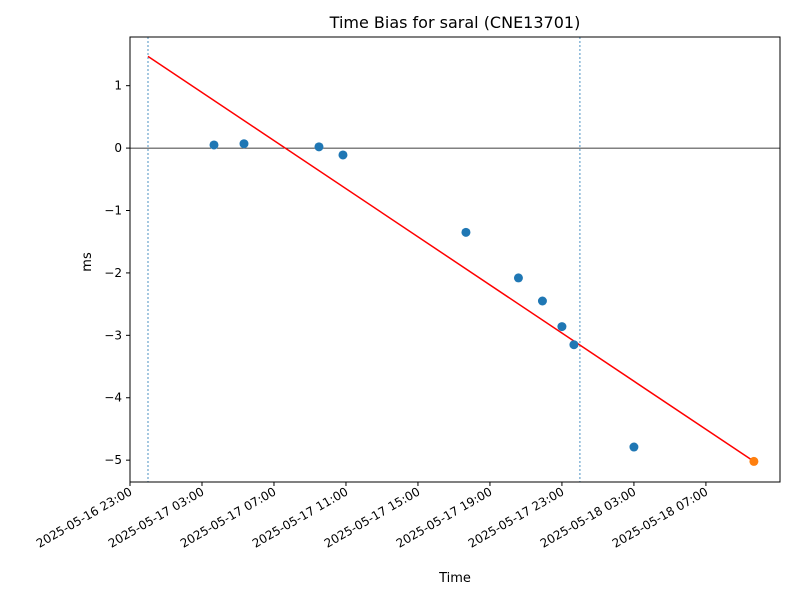  What do you see at coordinates (455, 22) in the screenshot?
I see `chart-title: Time Bias for saral (CNE13701)` at bounding box center [455, 22].